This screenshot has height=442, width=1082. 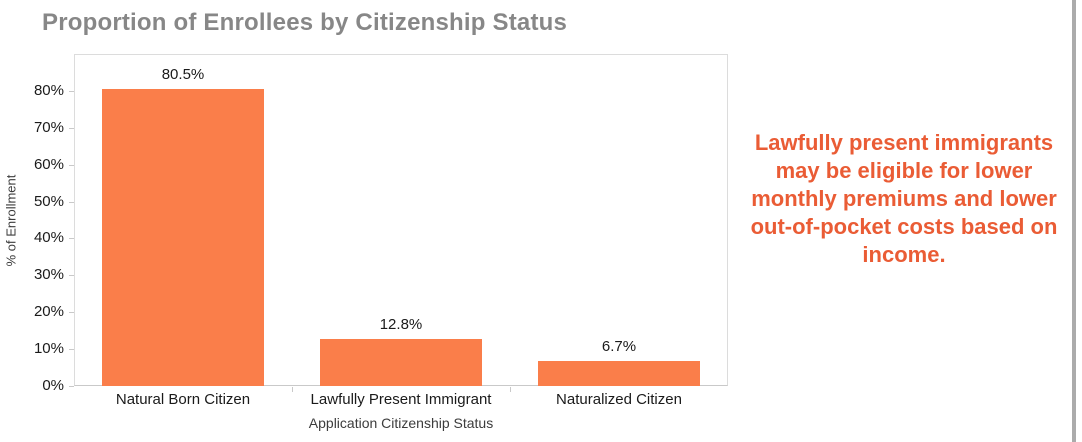 What do you see at coordinates (48, 164) in the screenshot?
I see `y-tick-label: 60%` at bounding box center [48, 164].